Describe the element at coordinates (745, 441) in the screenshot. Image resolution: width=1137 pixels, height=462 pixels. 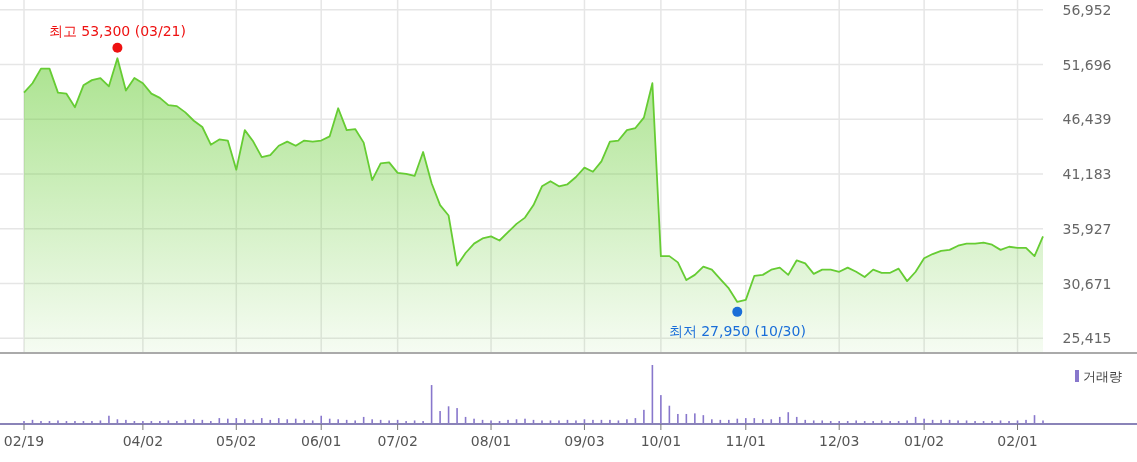
I see `x-tick-label: 11/01` at that location.